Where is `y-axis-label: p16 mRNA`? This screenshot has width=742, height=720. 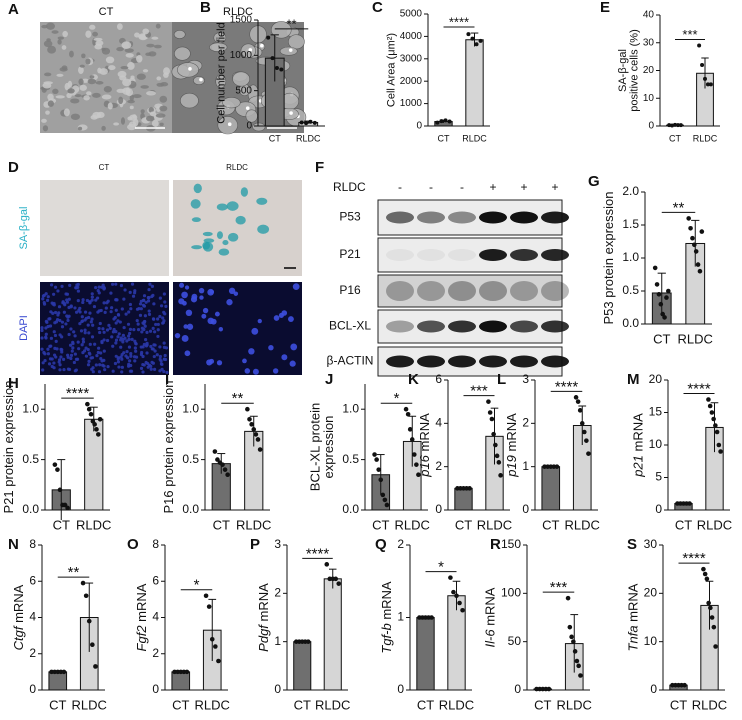
y-axis-label: p16 mRNA is located at coordinates (425, 445).